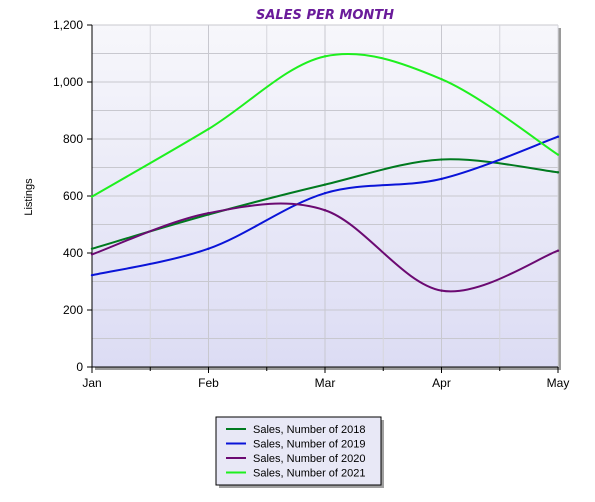  What do you see at coordinates (441, 383) in the screenshot?
I see `x-tick-label: Apr` at bounding box center [441, 383].